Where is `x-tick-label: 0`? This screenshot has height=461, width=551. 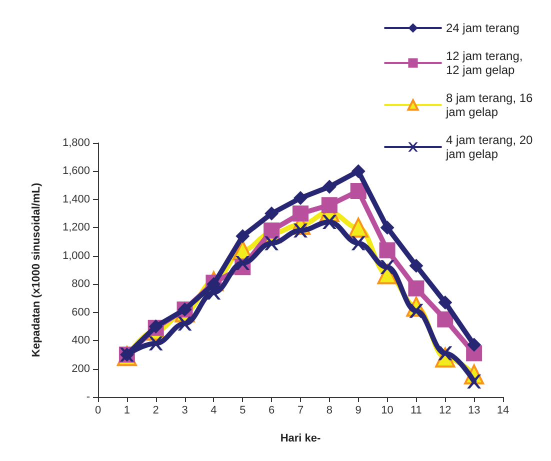
x-tick-label: 0 is located at coordinates (98, 410).